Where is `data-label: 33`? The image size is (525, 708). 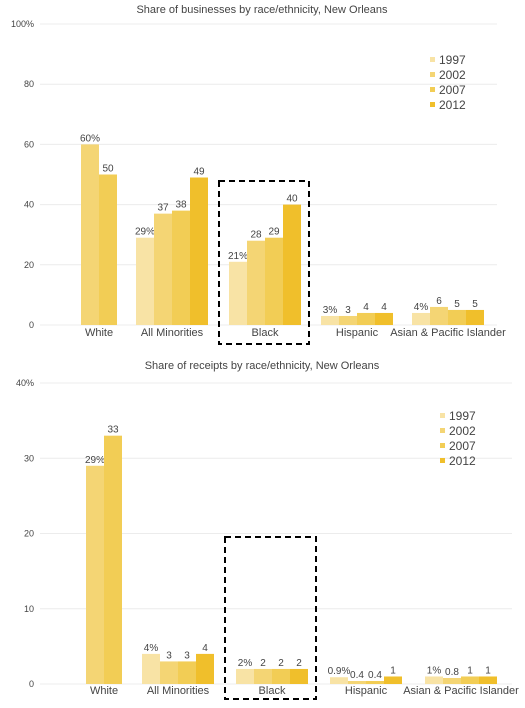
data-label: 33 is located at coordinates (113, 430).